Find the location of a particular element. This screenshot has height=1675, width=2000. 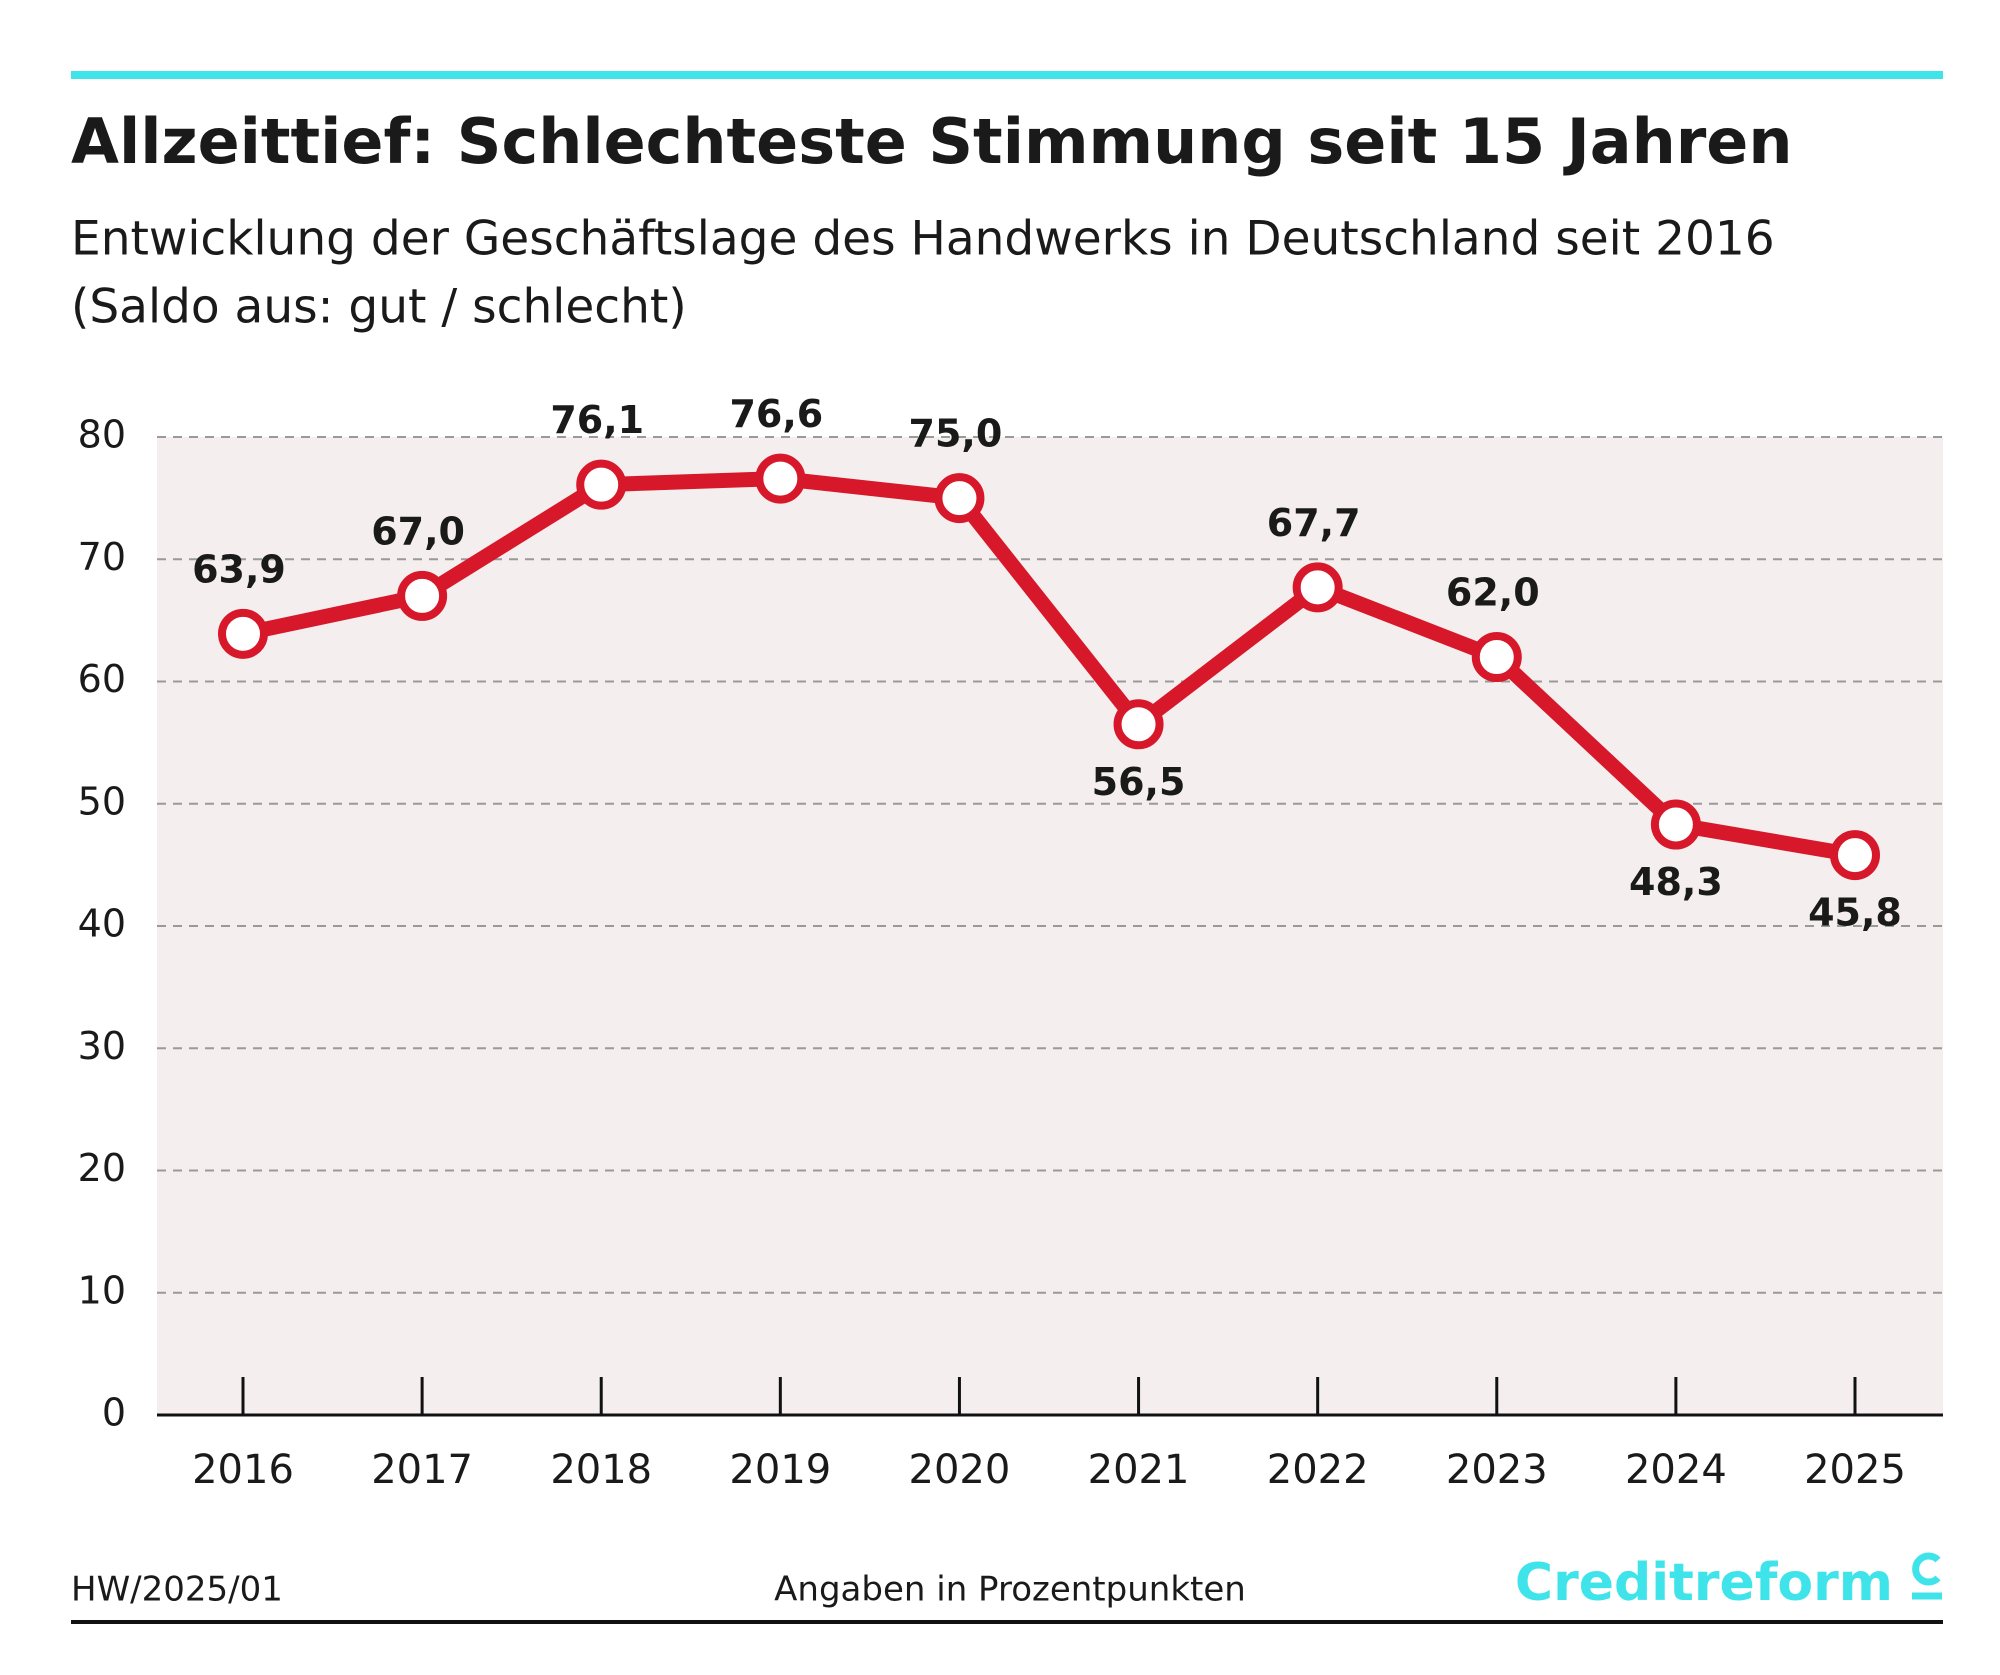

y-tick-label: 30 is located at coordinates (102, 1046).